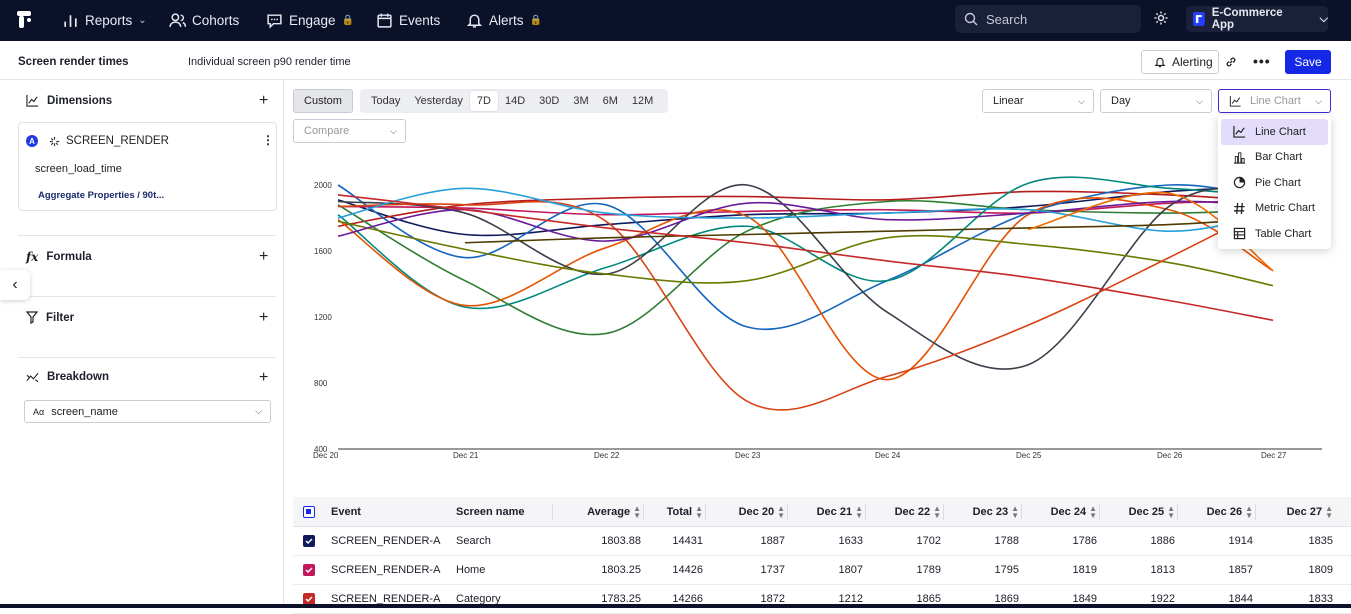  What do you see at coordinates (1140, 511) in the screenshot?
I see `column-header: Dec 25 ▲ ▼` at bounding box center [1140, 511].